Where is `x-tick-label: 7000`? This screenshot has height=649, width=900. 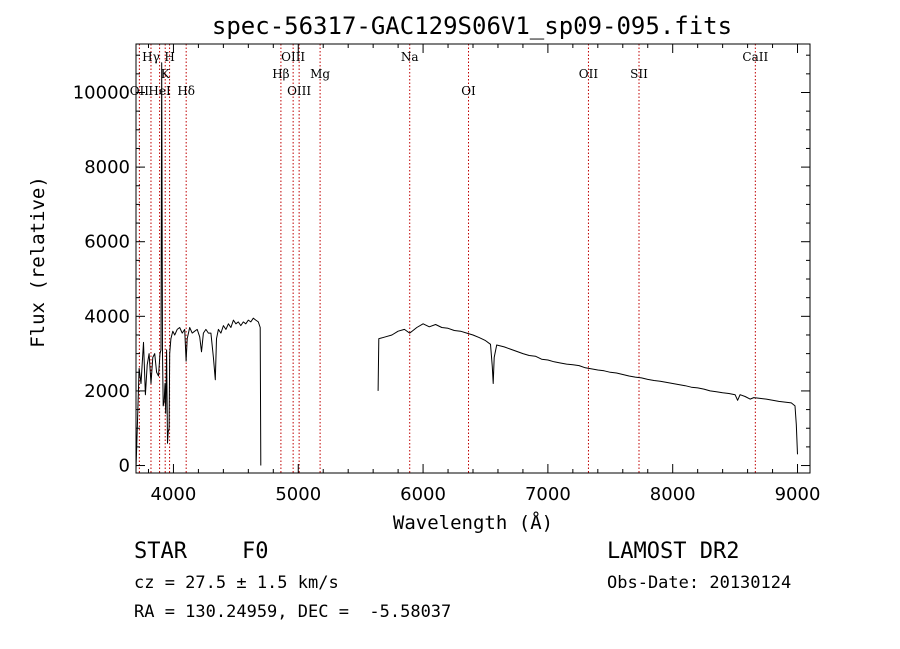
x-tick-label: 7000 is located at coordinates (548, 494).